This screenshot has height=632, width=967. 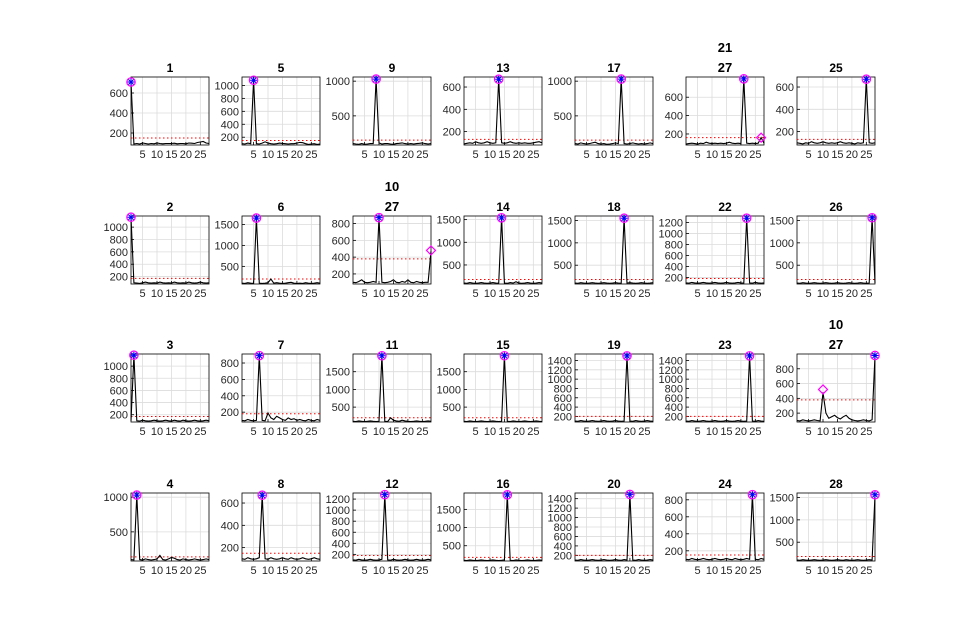 What do you see at coordinates (782, 221) in the screenshot?
I see `y-tick-label: 1500` at bounding box center [782, 221].